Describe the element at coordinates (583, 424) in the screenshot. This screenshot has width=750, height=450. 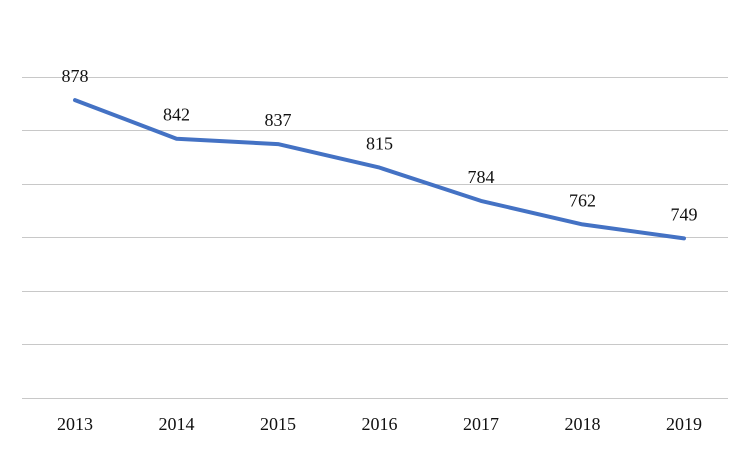
I see `x-tick-label: 2018` at that location.